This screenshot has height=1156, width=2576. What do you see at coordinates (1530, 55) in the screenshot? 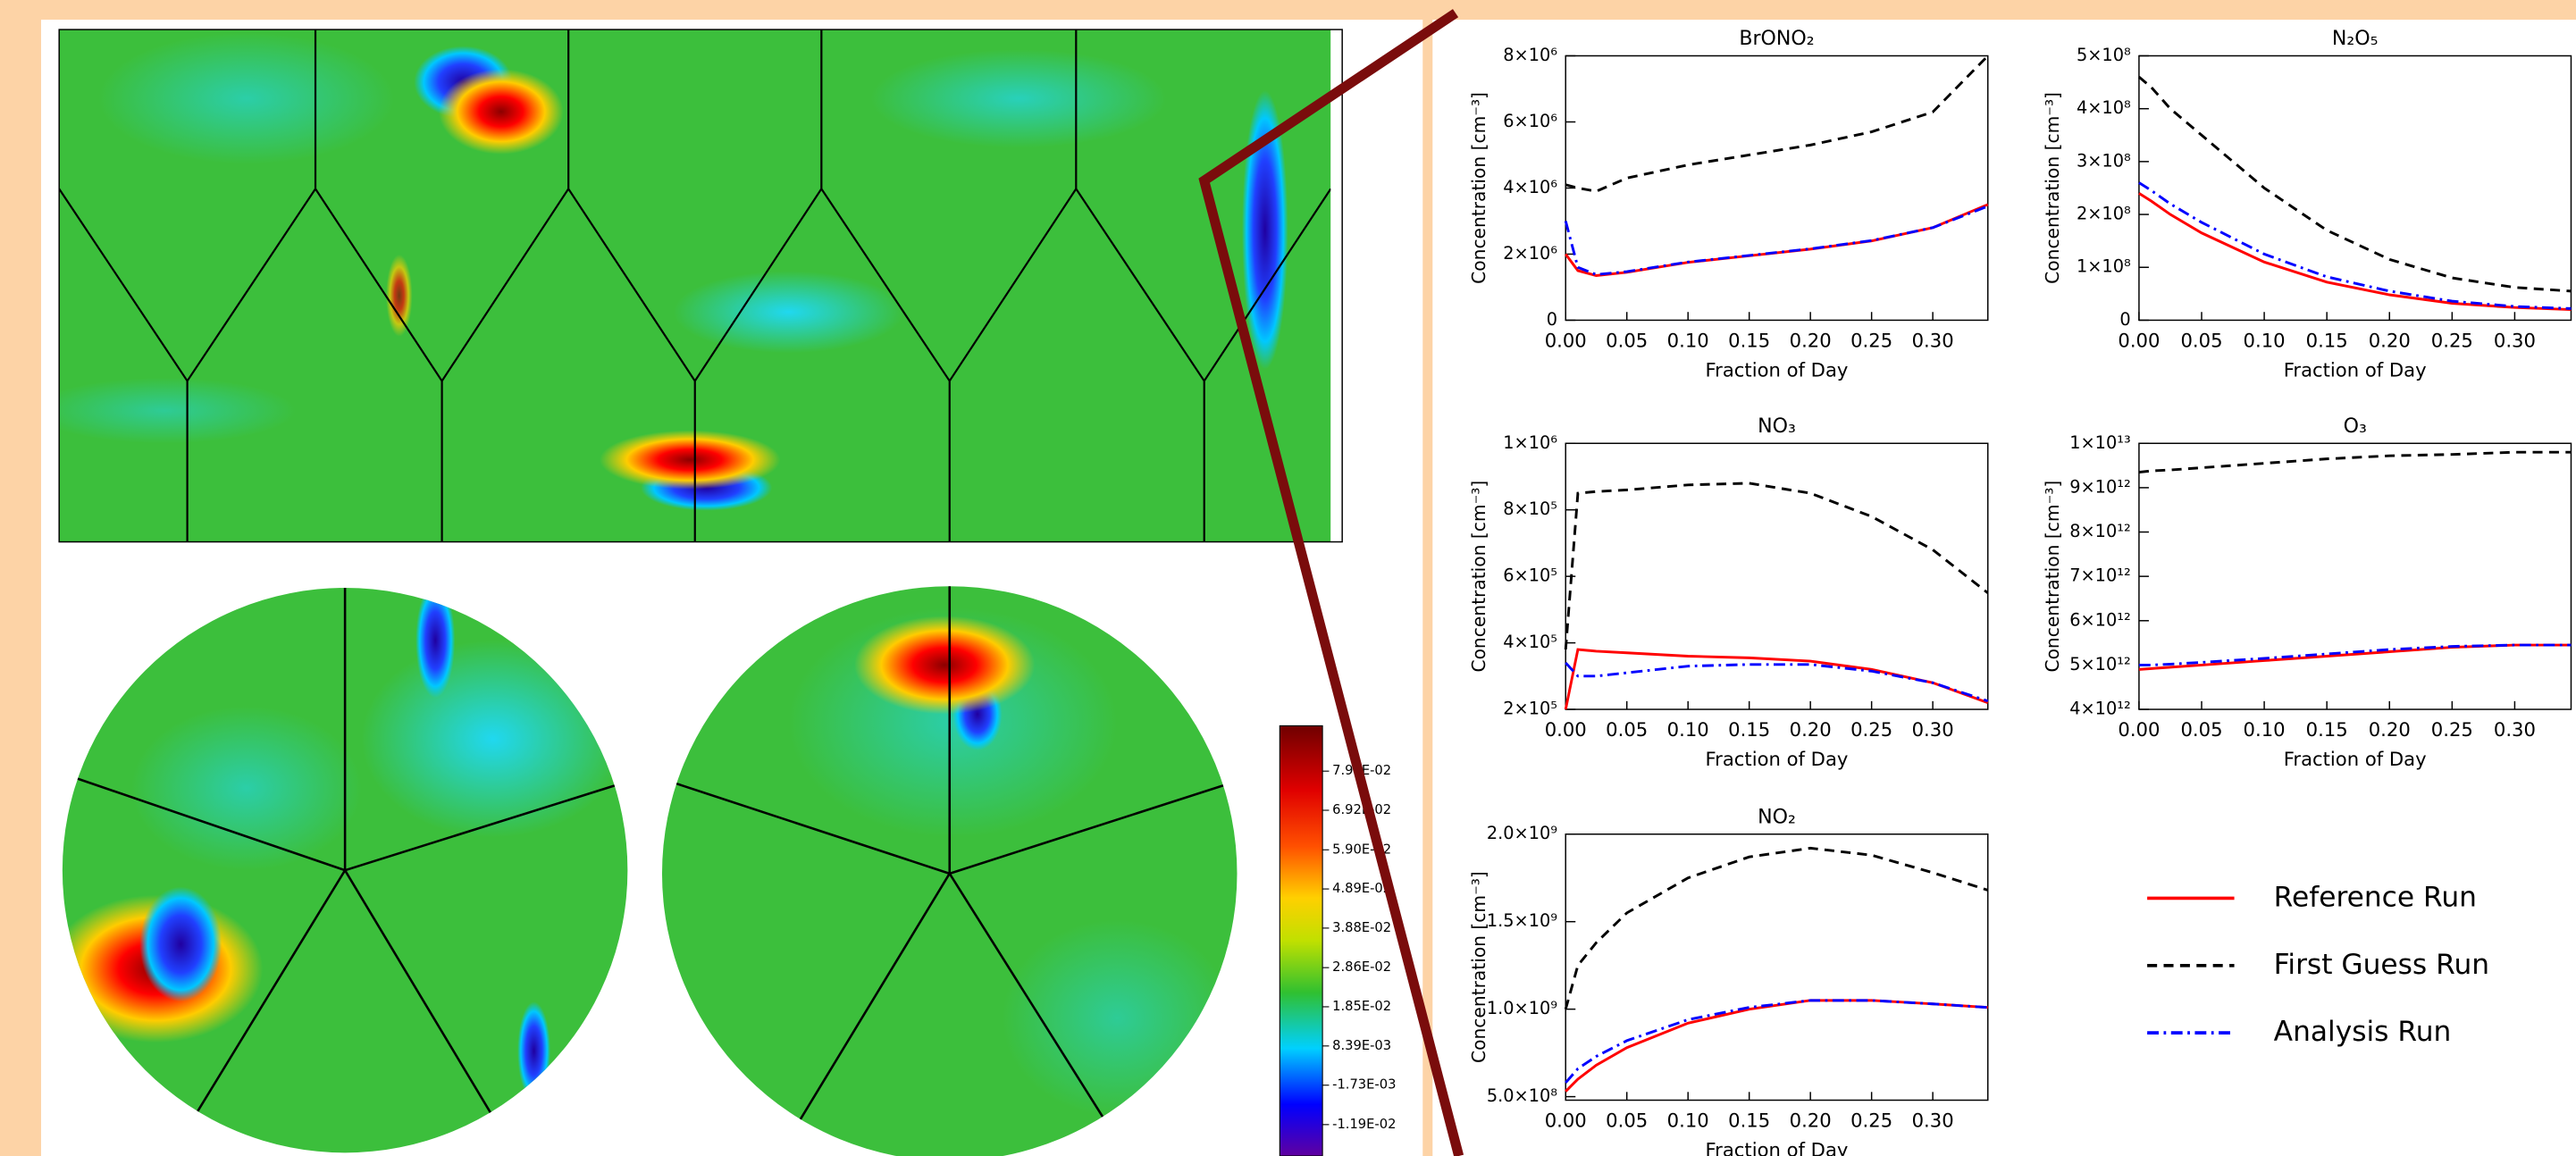
I see `y-tick-label: 8×10⁶` at bounding box center [1530, 55].